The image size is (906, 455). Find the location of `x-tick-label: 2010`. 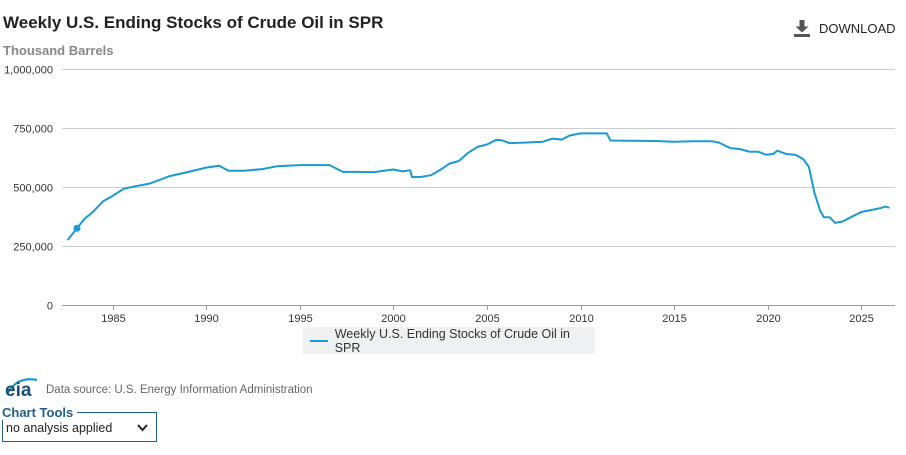

x-tick-label: 2010 is located at coordinates (581, 319).